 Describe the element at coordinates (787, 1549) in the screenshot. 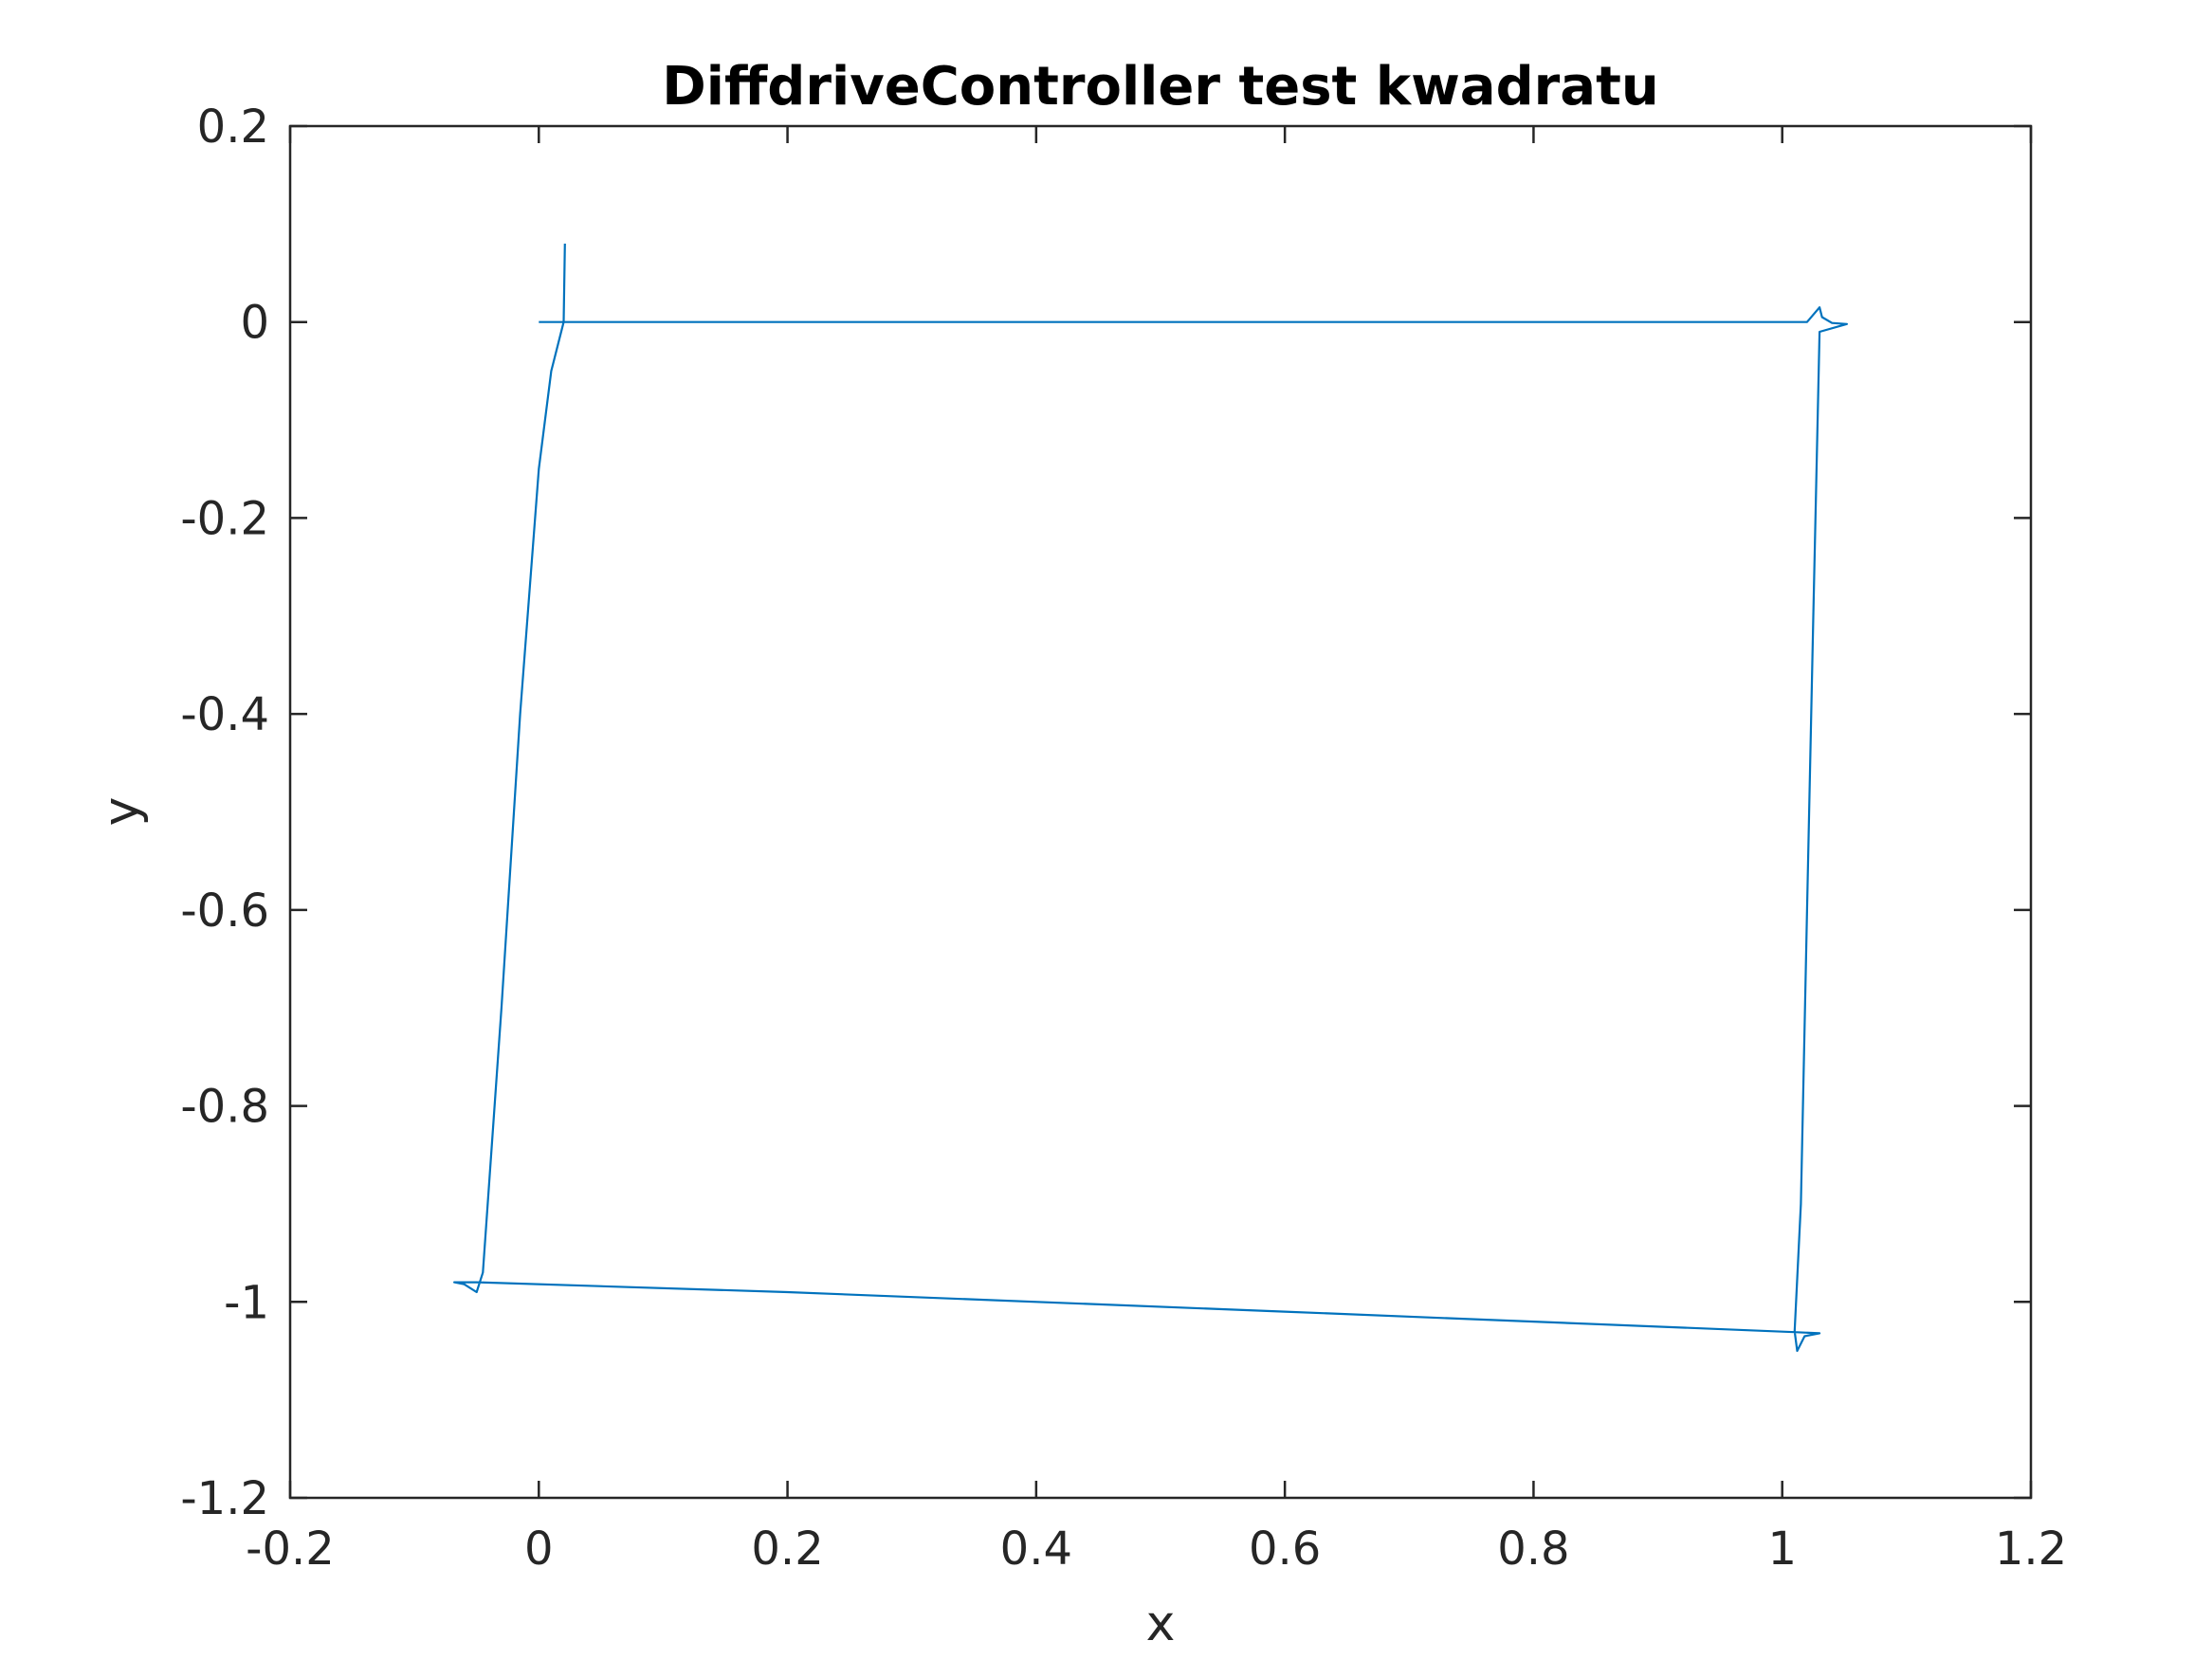

I see `x-tick-label: 0.2` at that location.